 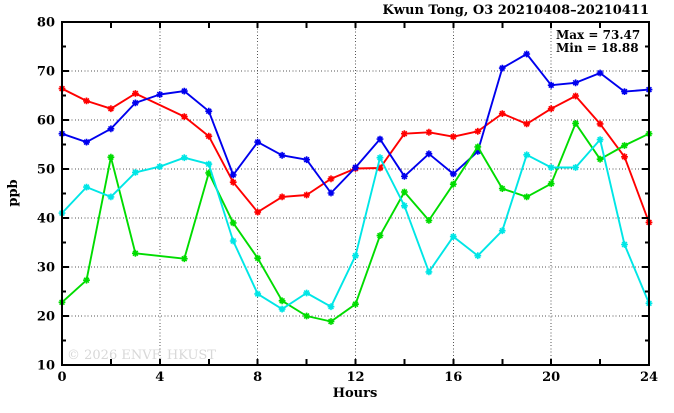 I want to click on x-tick-label: 24, so click(x=649, y=377).